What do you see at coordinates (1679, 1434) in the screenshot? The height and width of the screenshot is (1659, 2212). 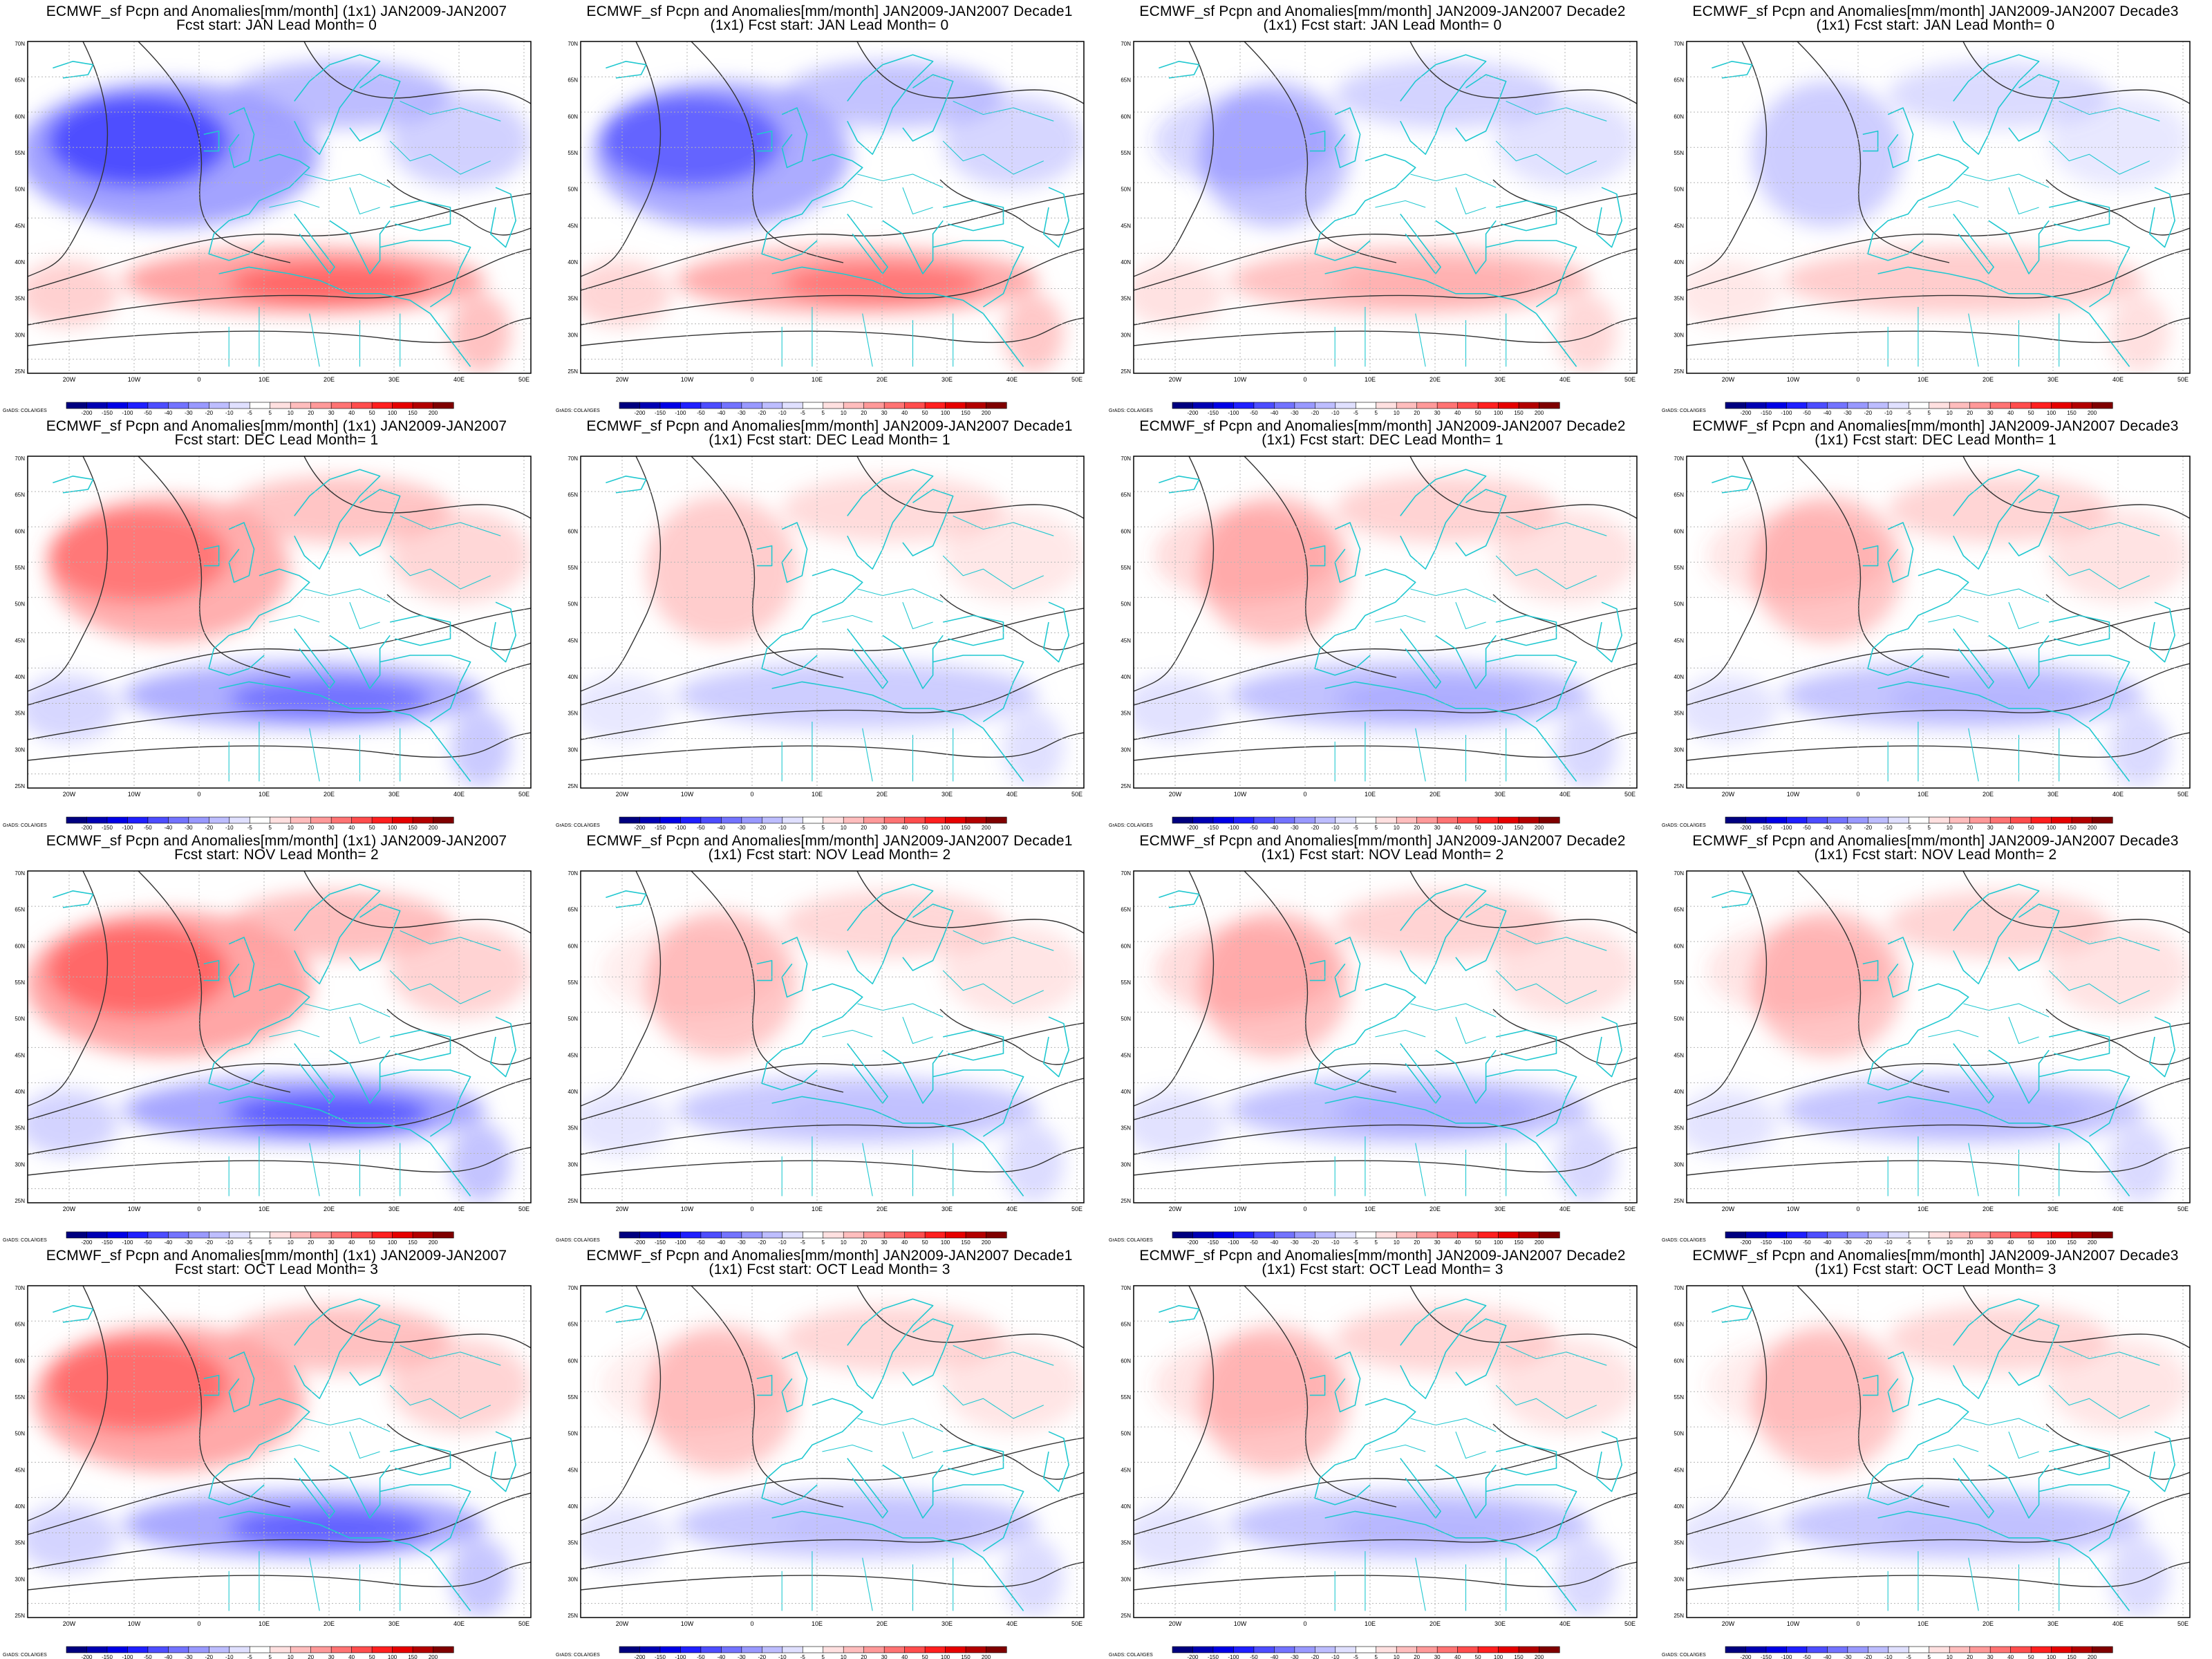 I see `lat-tick-label: 50N` at bounding box center [1679, 1434].